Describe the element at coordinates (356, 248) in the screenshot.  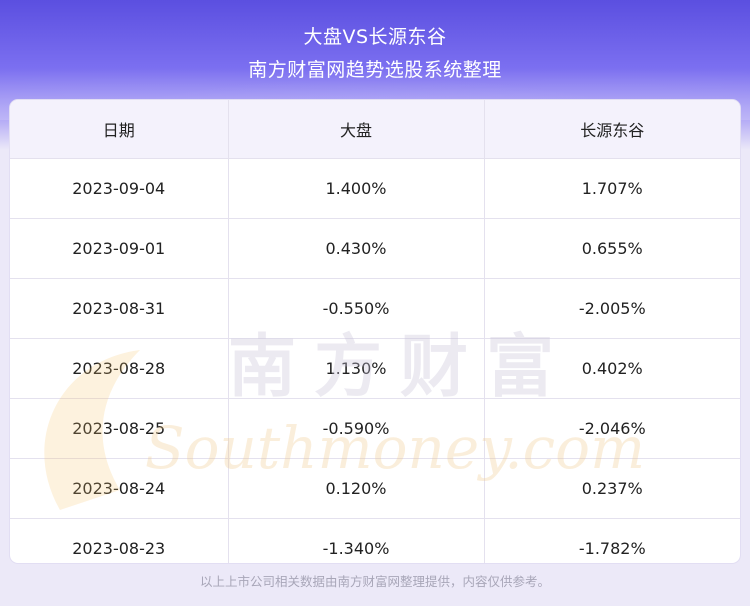
I see `cell-market: 0.430%` at that location.